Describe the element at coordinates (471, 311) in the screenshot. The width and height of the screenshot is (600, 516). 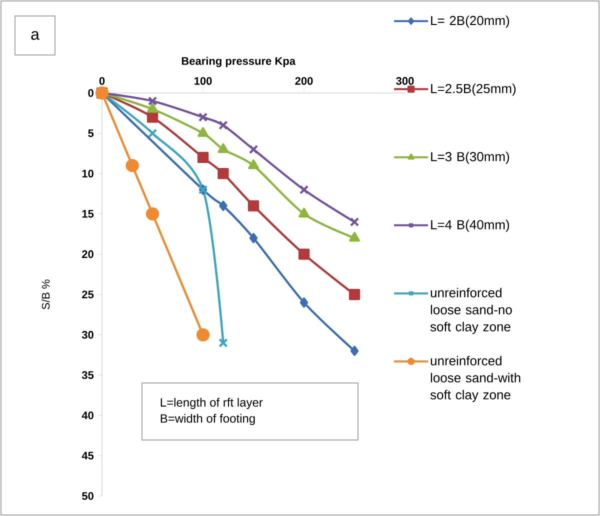
I see `legend-label: unreinforced loose sand-no soft clay zone` at that location.